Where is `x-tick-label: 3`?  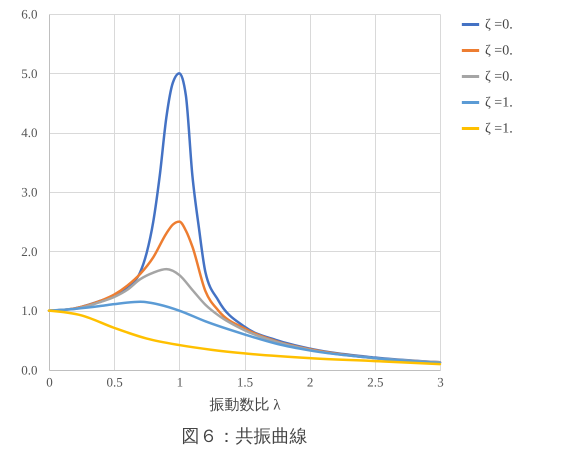
x-tick-label: 3 is located at coordinates (440, 382).